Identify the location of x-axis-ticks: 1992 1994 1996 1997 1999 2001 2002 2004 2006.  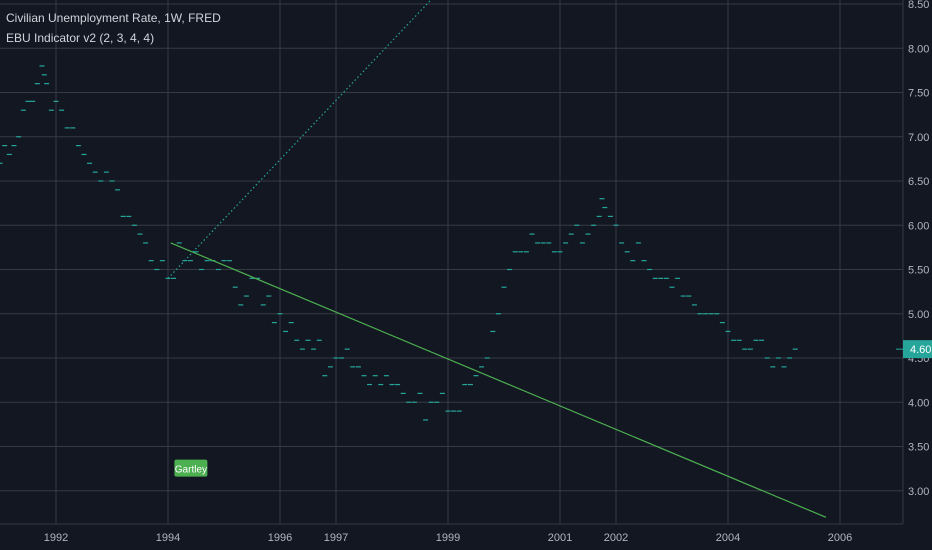
(448, 538).